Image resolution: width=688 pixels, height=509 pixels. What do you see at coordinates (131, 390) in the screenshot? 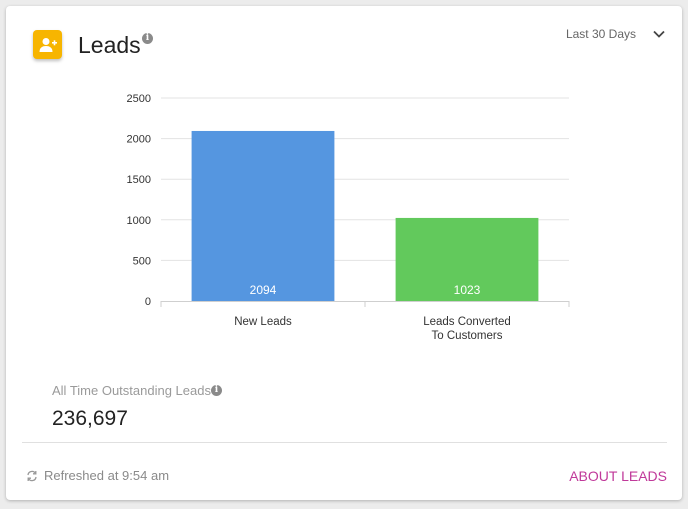
I see `outstanding-leads-label: All Time Outstanding Leads` at bounding box center [131, 390].